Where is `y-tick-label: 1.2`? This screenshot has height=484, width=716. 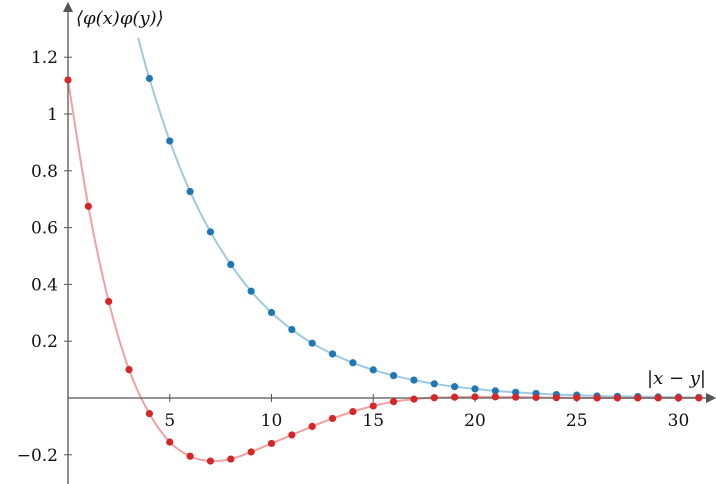
y-tick-label: 1.2 is located at coordinates (44, 58).